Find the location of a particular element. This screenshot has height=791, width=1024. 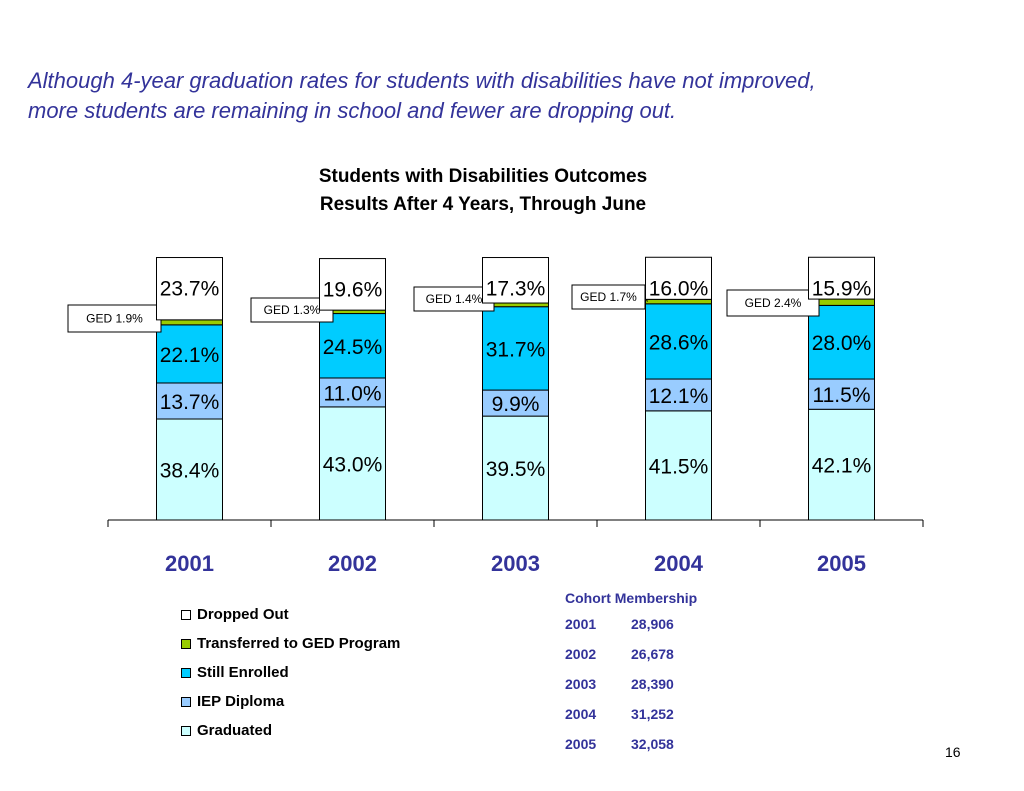

ged-label-2003: GED 1.4% is located at coordinates (454, 299).